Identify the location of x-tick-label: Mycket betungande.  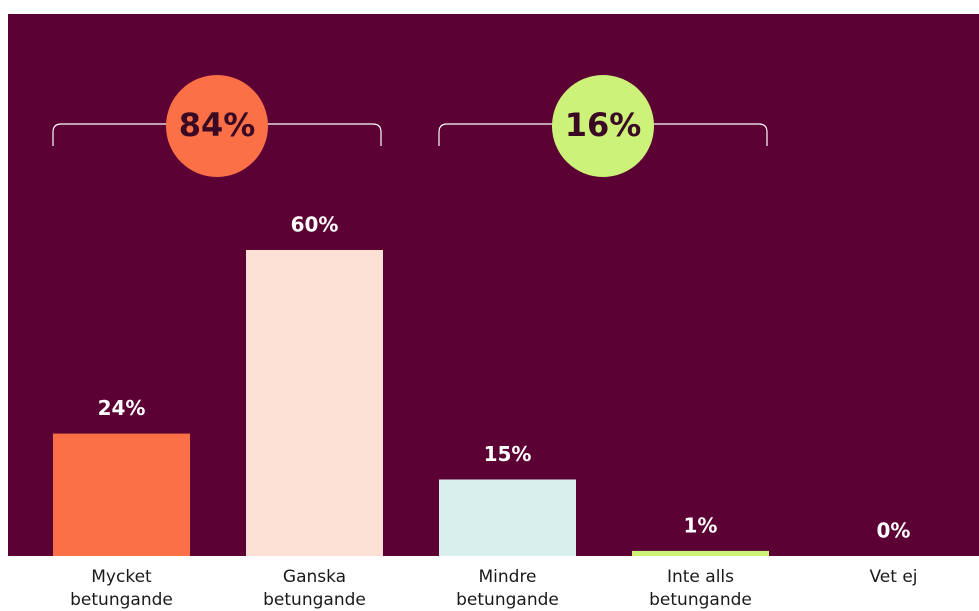
(121, 588).